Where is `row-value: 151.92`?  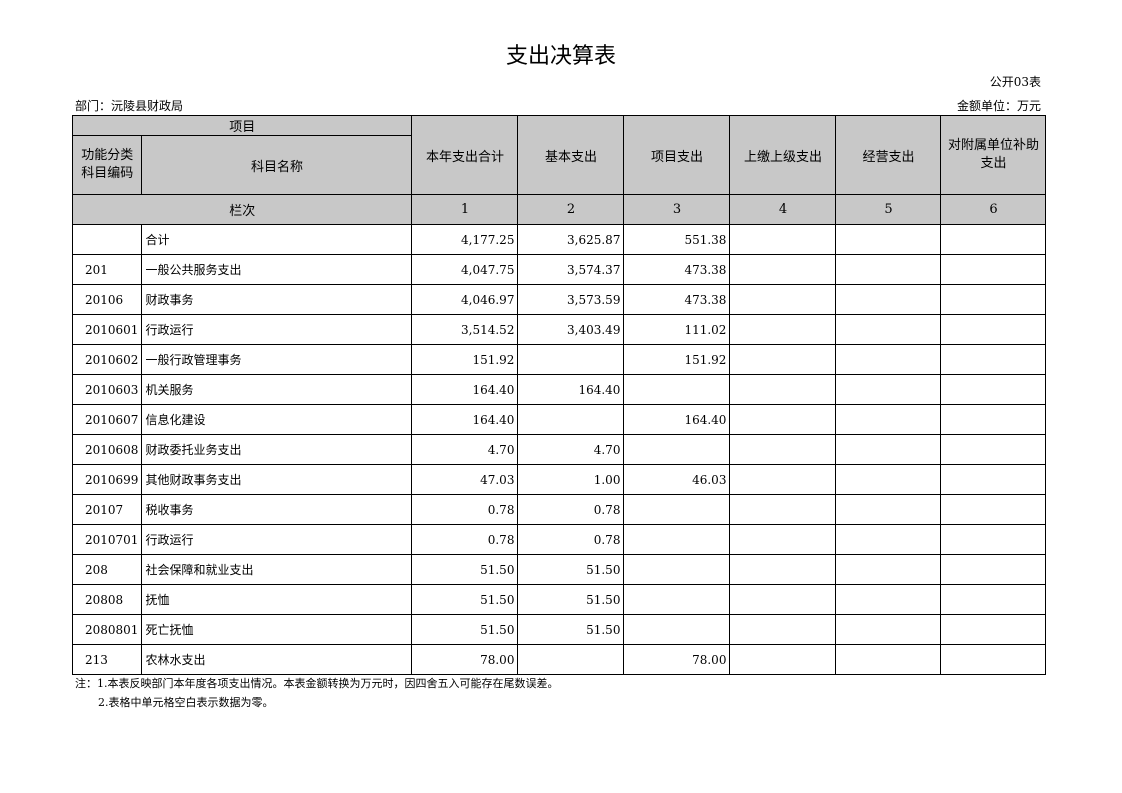
row-value: 151.92 is located at coordinates (465, 359).